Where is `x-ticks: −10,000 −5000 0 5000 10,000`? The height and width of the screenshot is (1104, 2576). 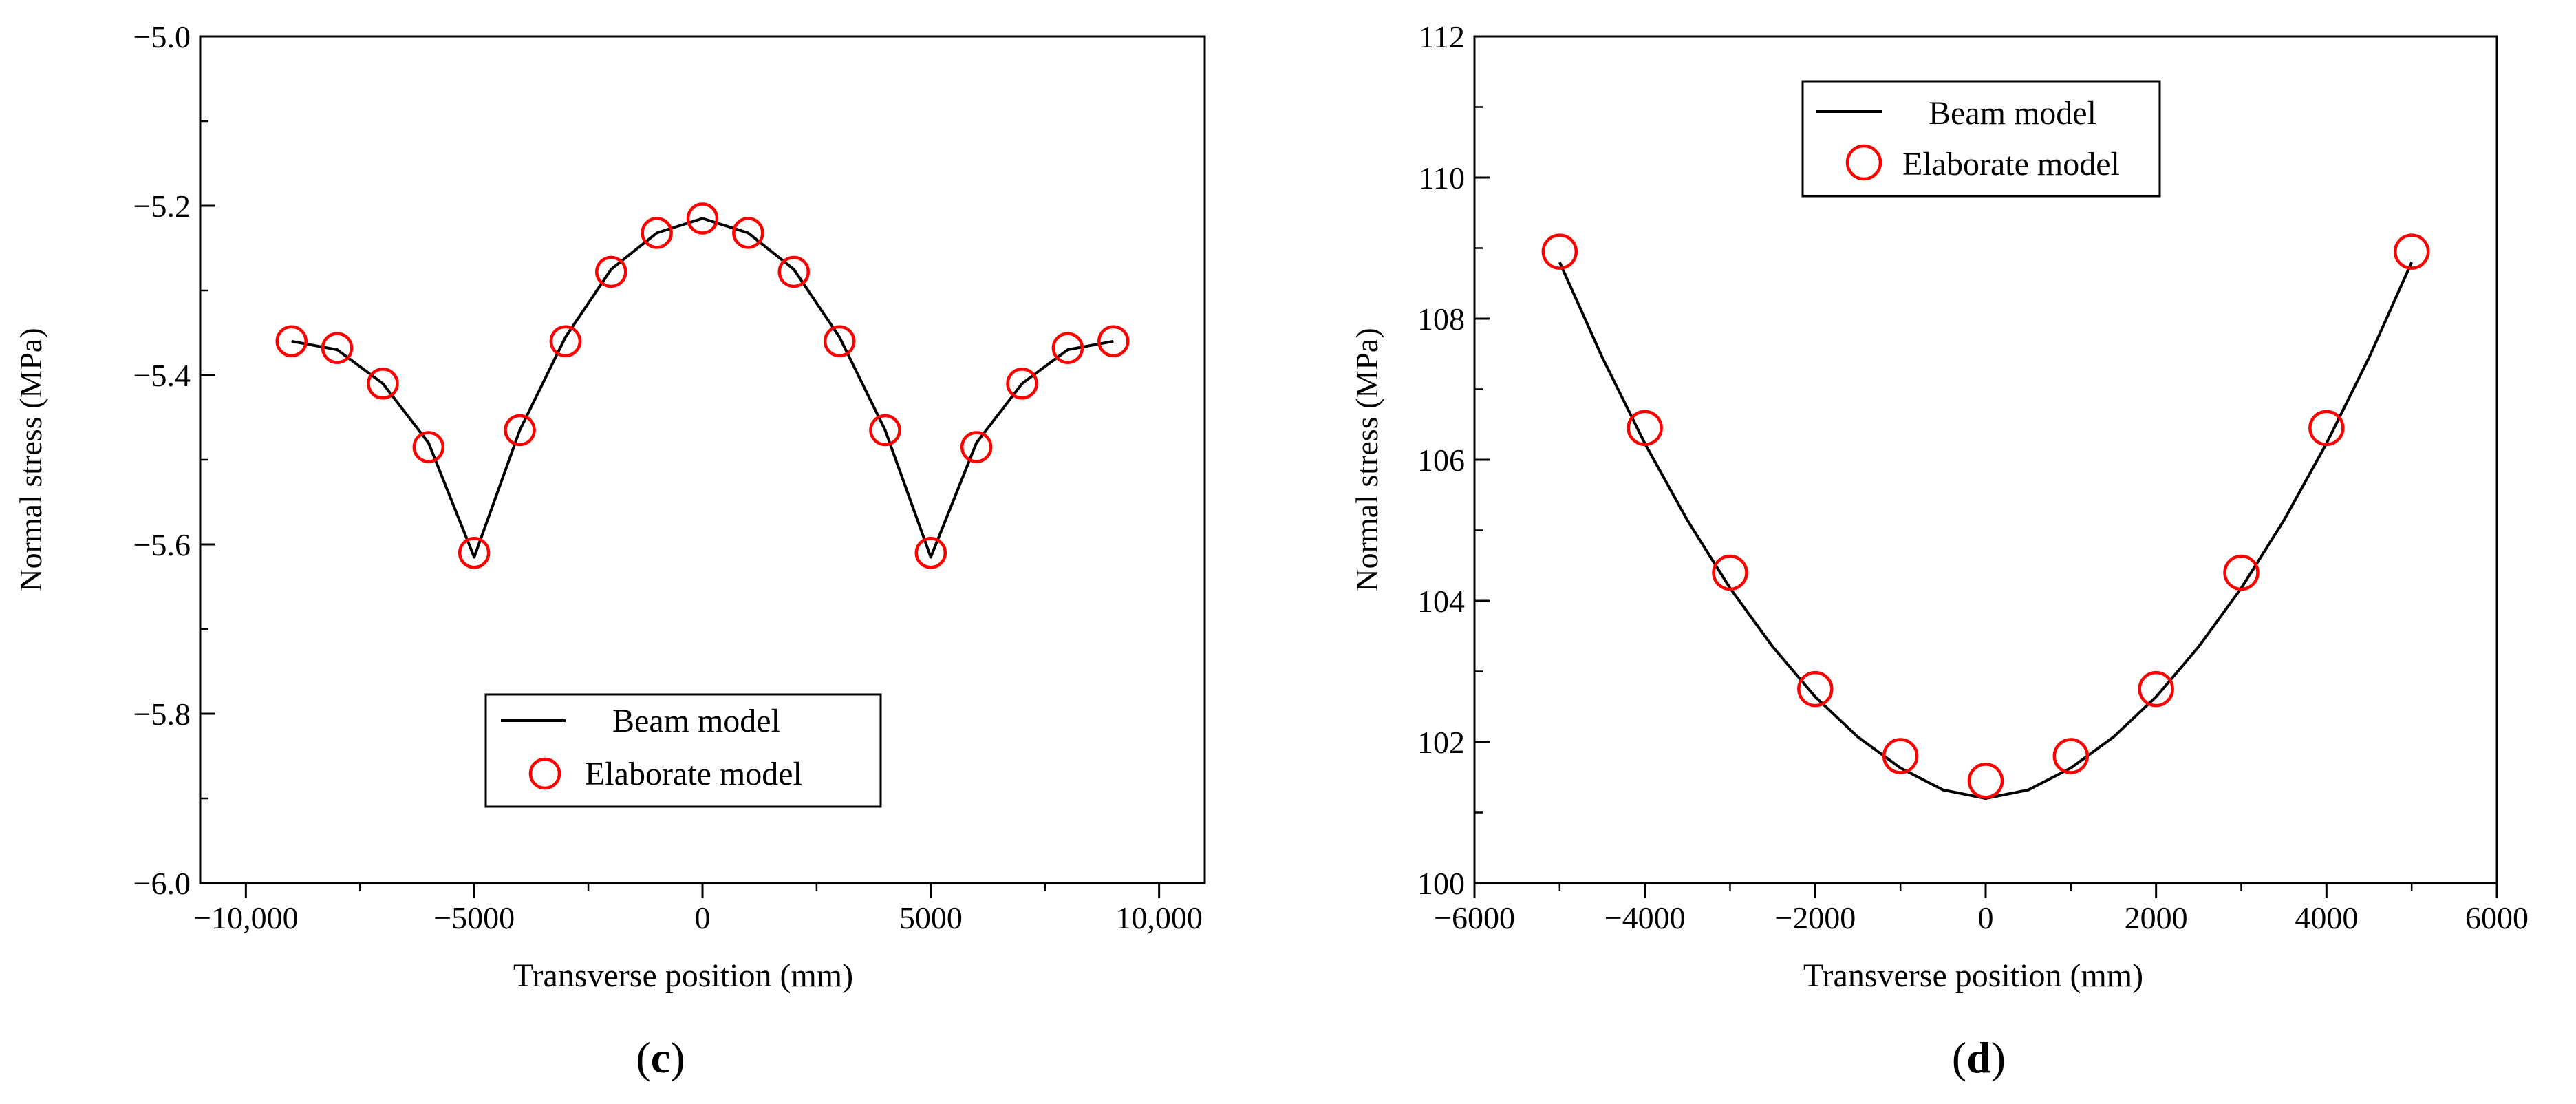
x-ticks: −10,000 −5000 0 5000 10,000 is located at coordinates (698, 909).